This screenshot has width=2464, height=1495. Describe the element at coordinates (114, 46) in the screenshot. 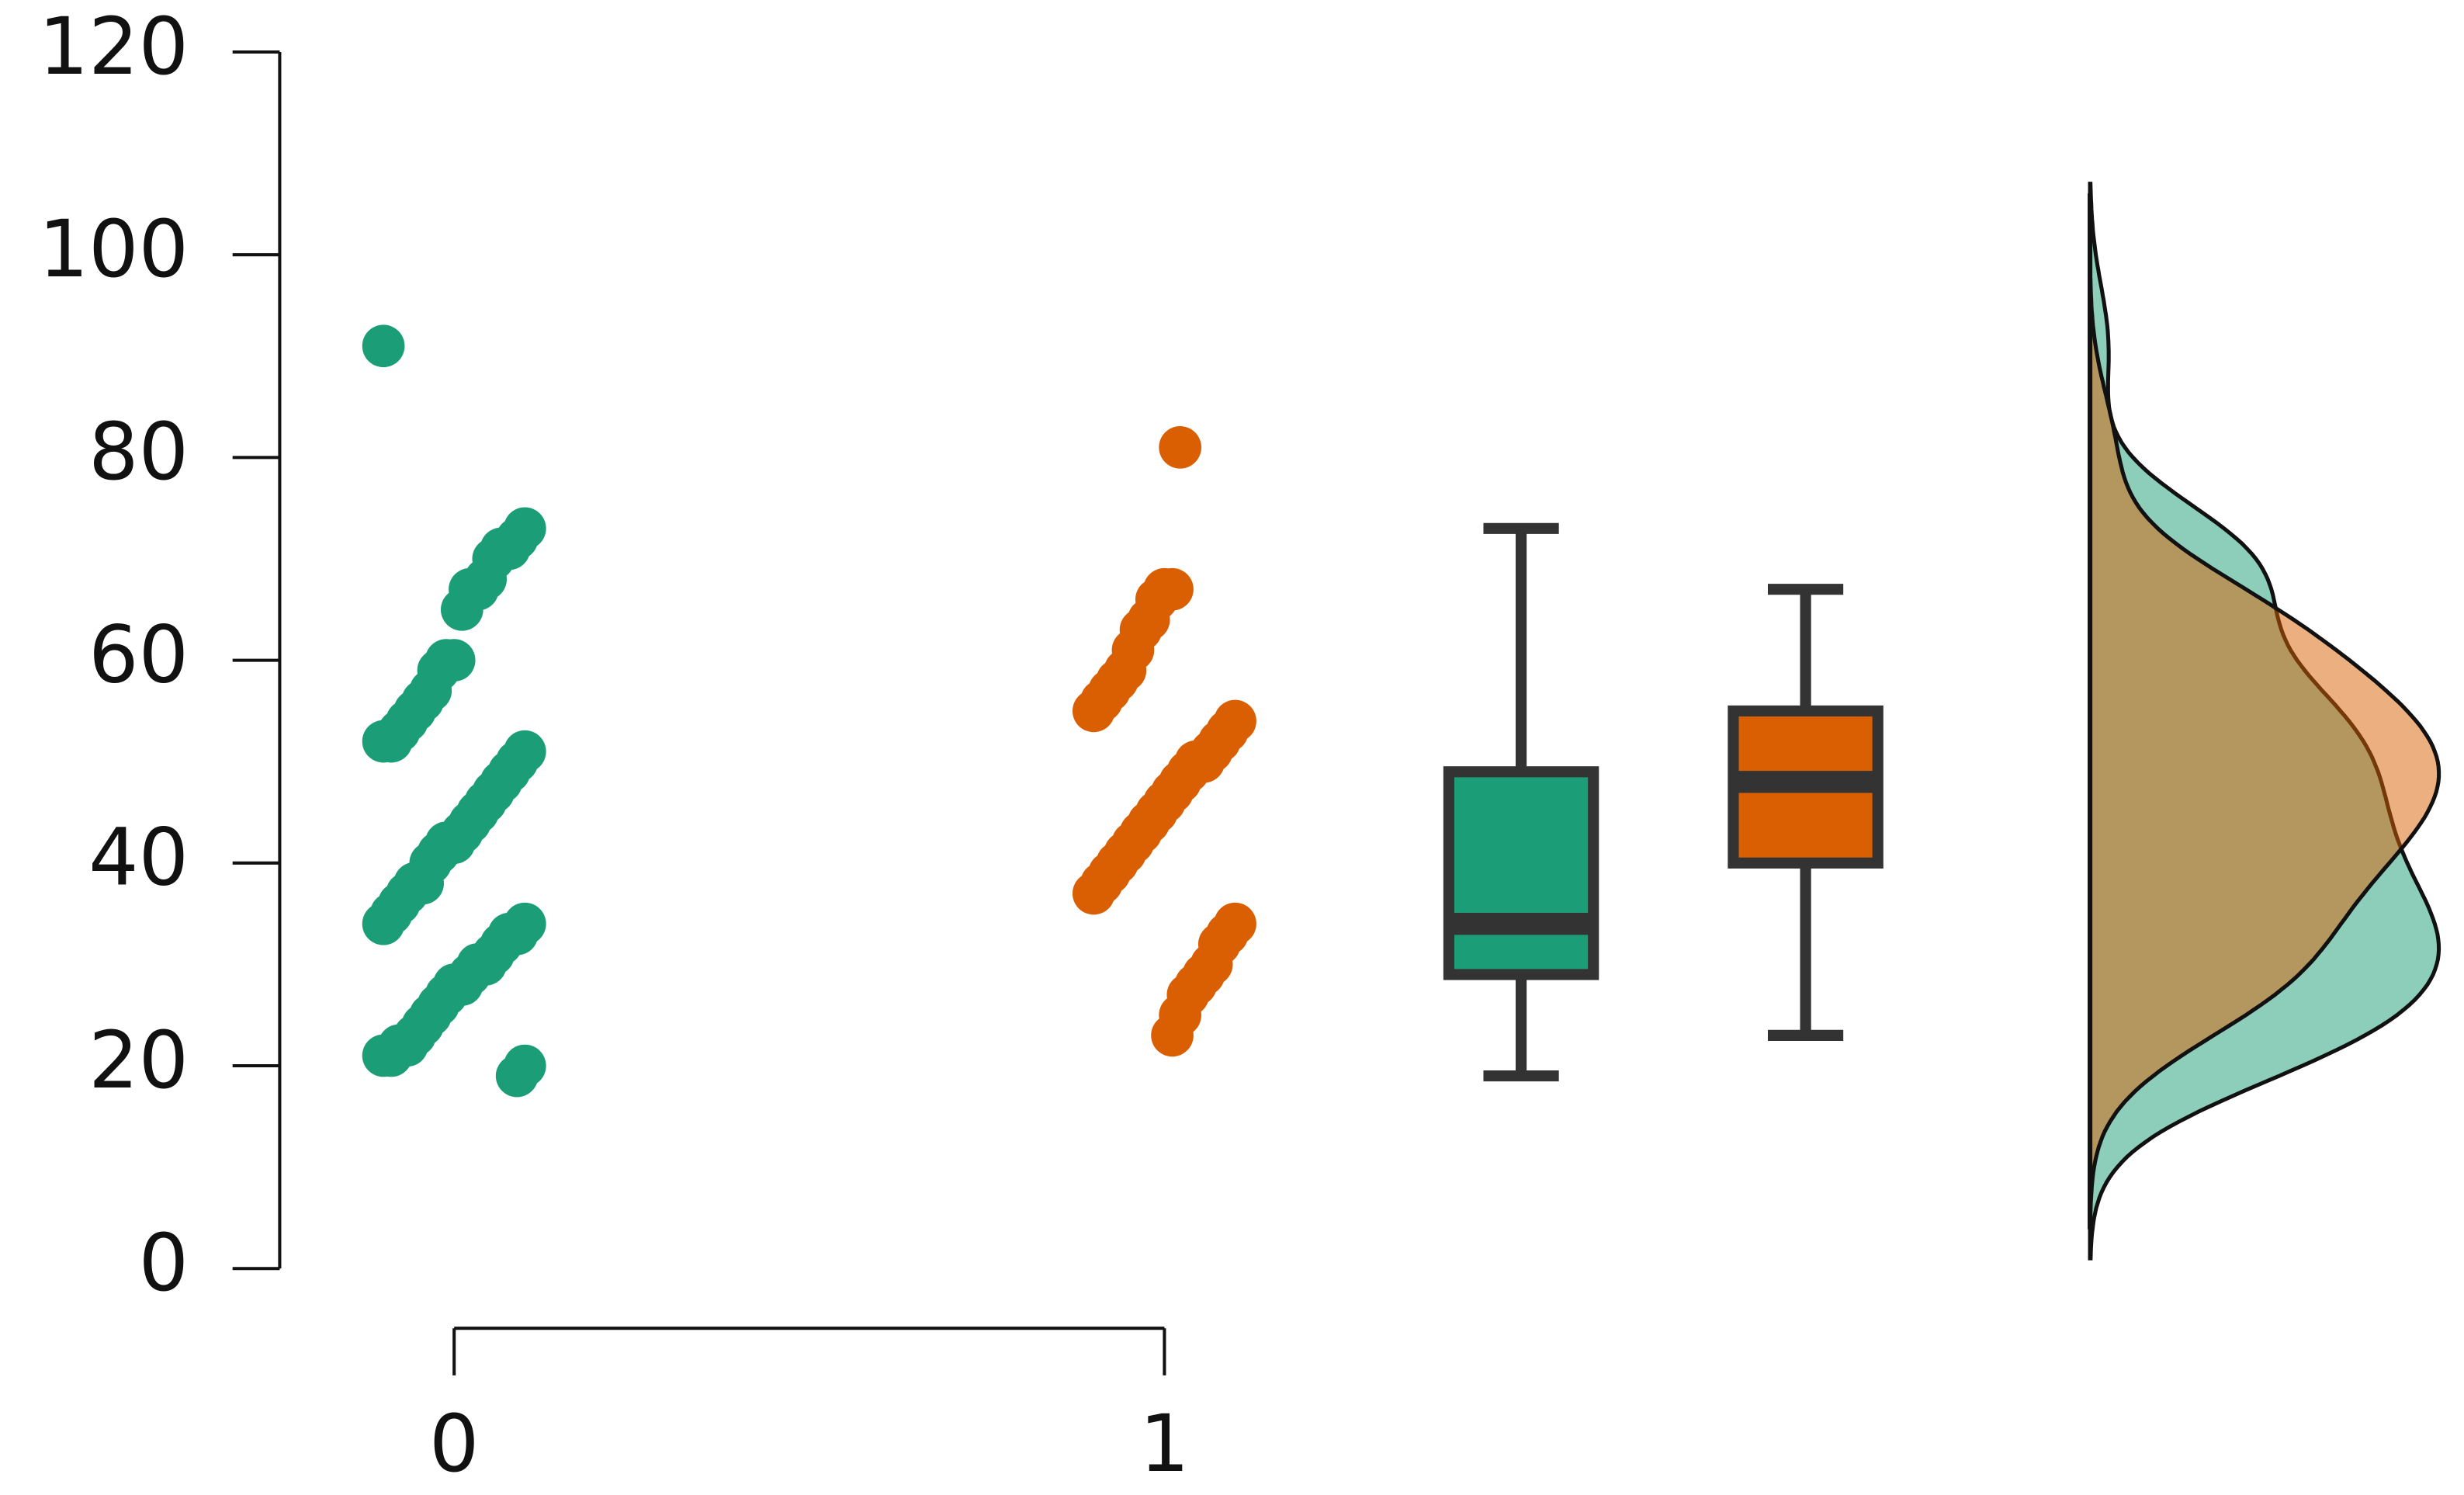

I see `y-tick-label: 120` at that location.